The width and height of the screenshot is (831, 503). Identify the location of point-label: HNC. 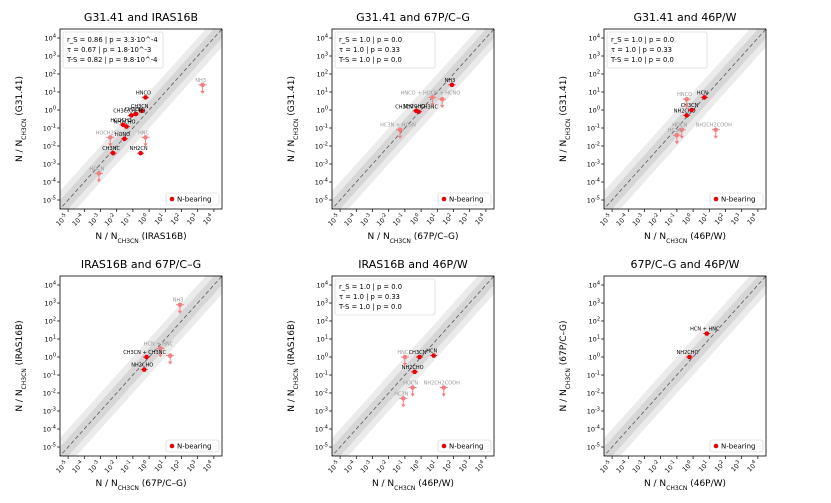
(144, 133).